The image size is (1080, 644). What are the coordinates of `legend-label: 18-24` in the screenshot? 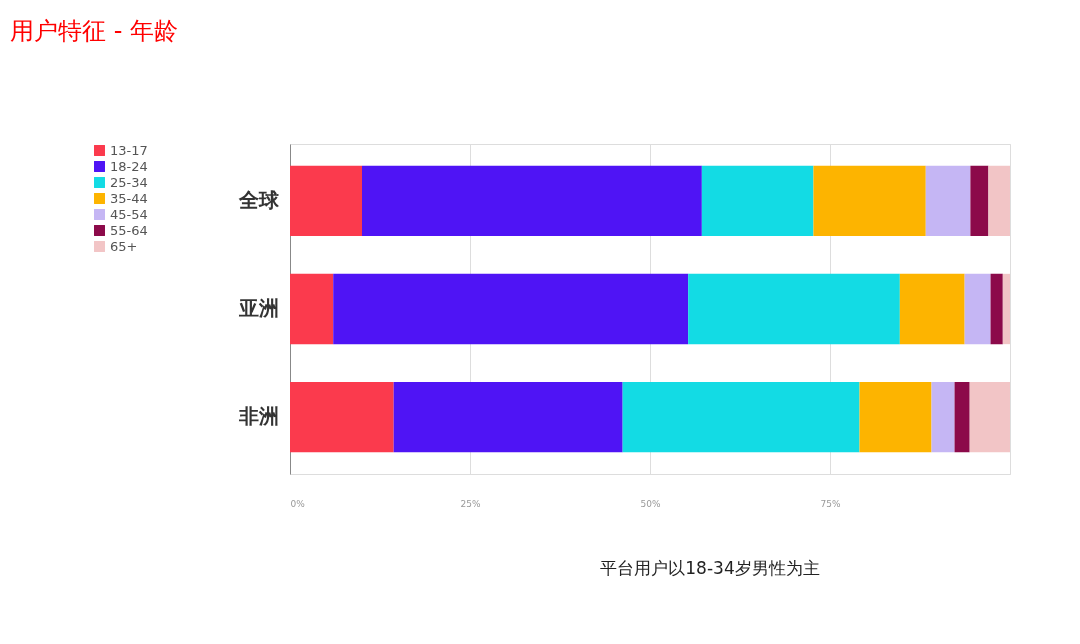 It's located at (129, 166).